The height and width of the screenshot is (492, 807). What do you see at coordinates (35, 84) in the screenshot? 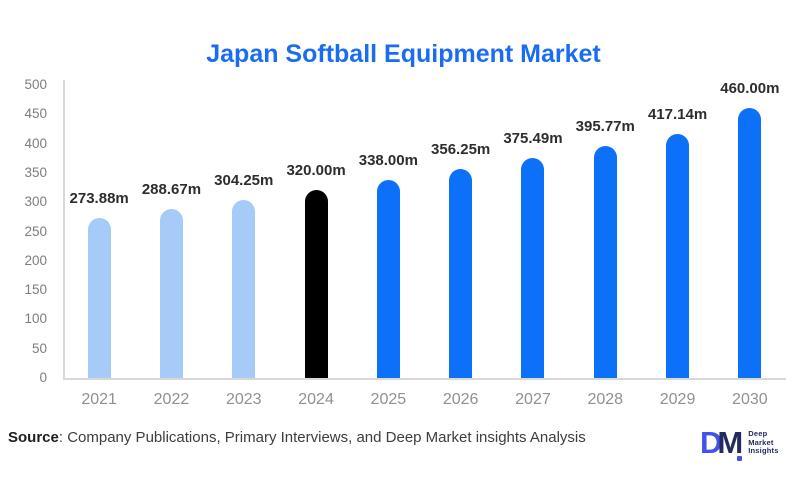
I see `y-axis-label: 500` at bounding box center [35, 84].